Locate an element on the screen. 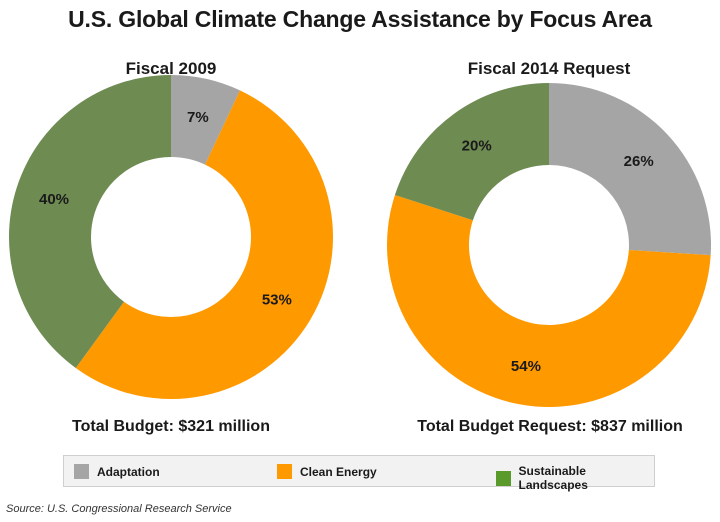 The image size is (720, 522). legend-label: Clean Energy is located at coordinates (338, 471).